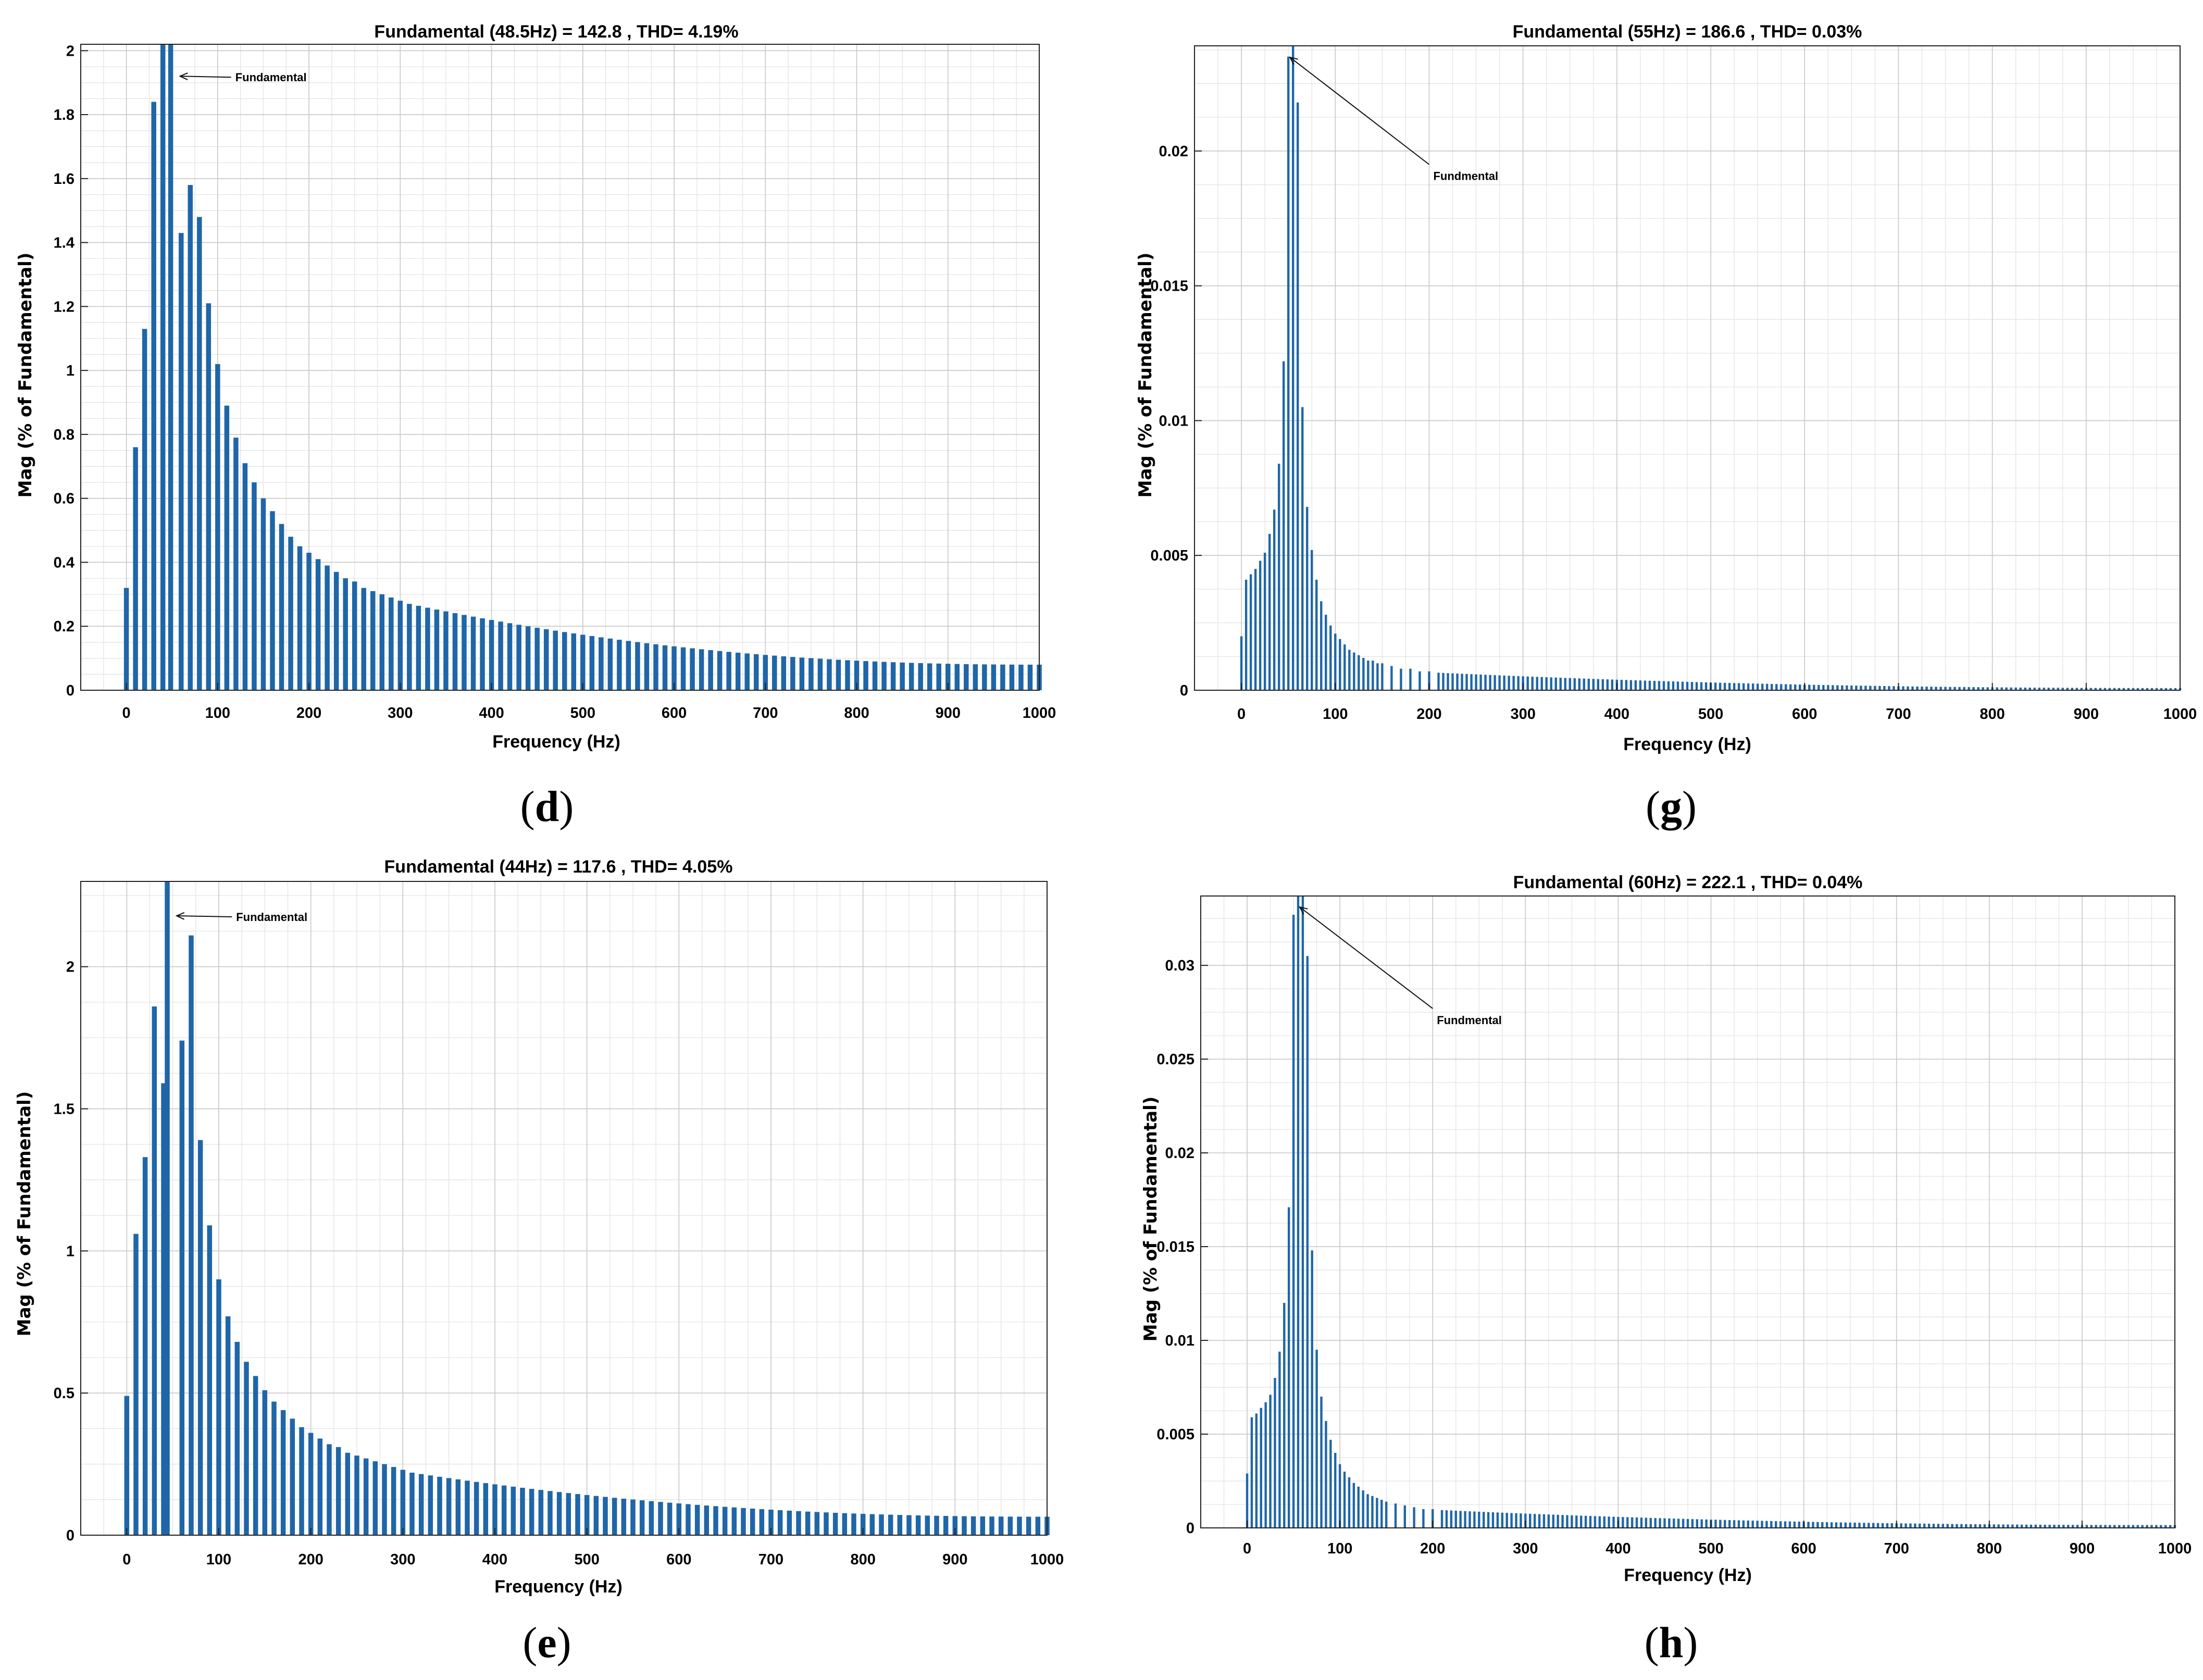 Image resolution: width=2203 pixels, height=1680 pixels. What do you see at coordinates (1671, 1643) in the screenshot?
I see `caption-letter: h` at bounding box center [1671, 1643].